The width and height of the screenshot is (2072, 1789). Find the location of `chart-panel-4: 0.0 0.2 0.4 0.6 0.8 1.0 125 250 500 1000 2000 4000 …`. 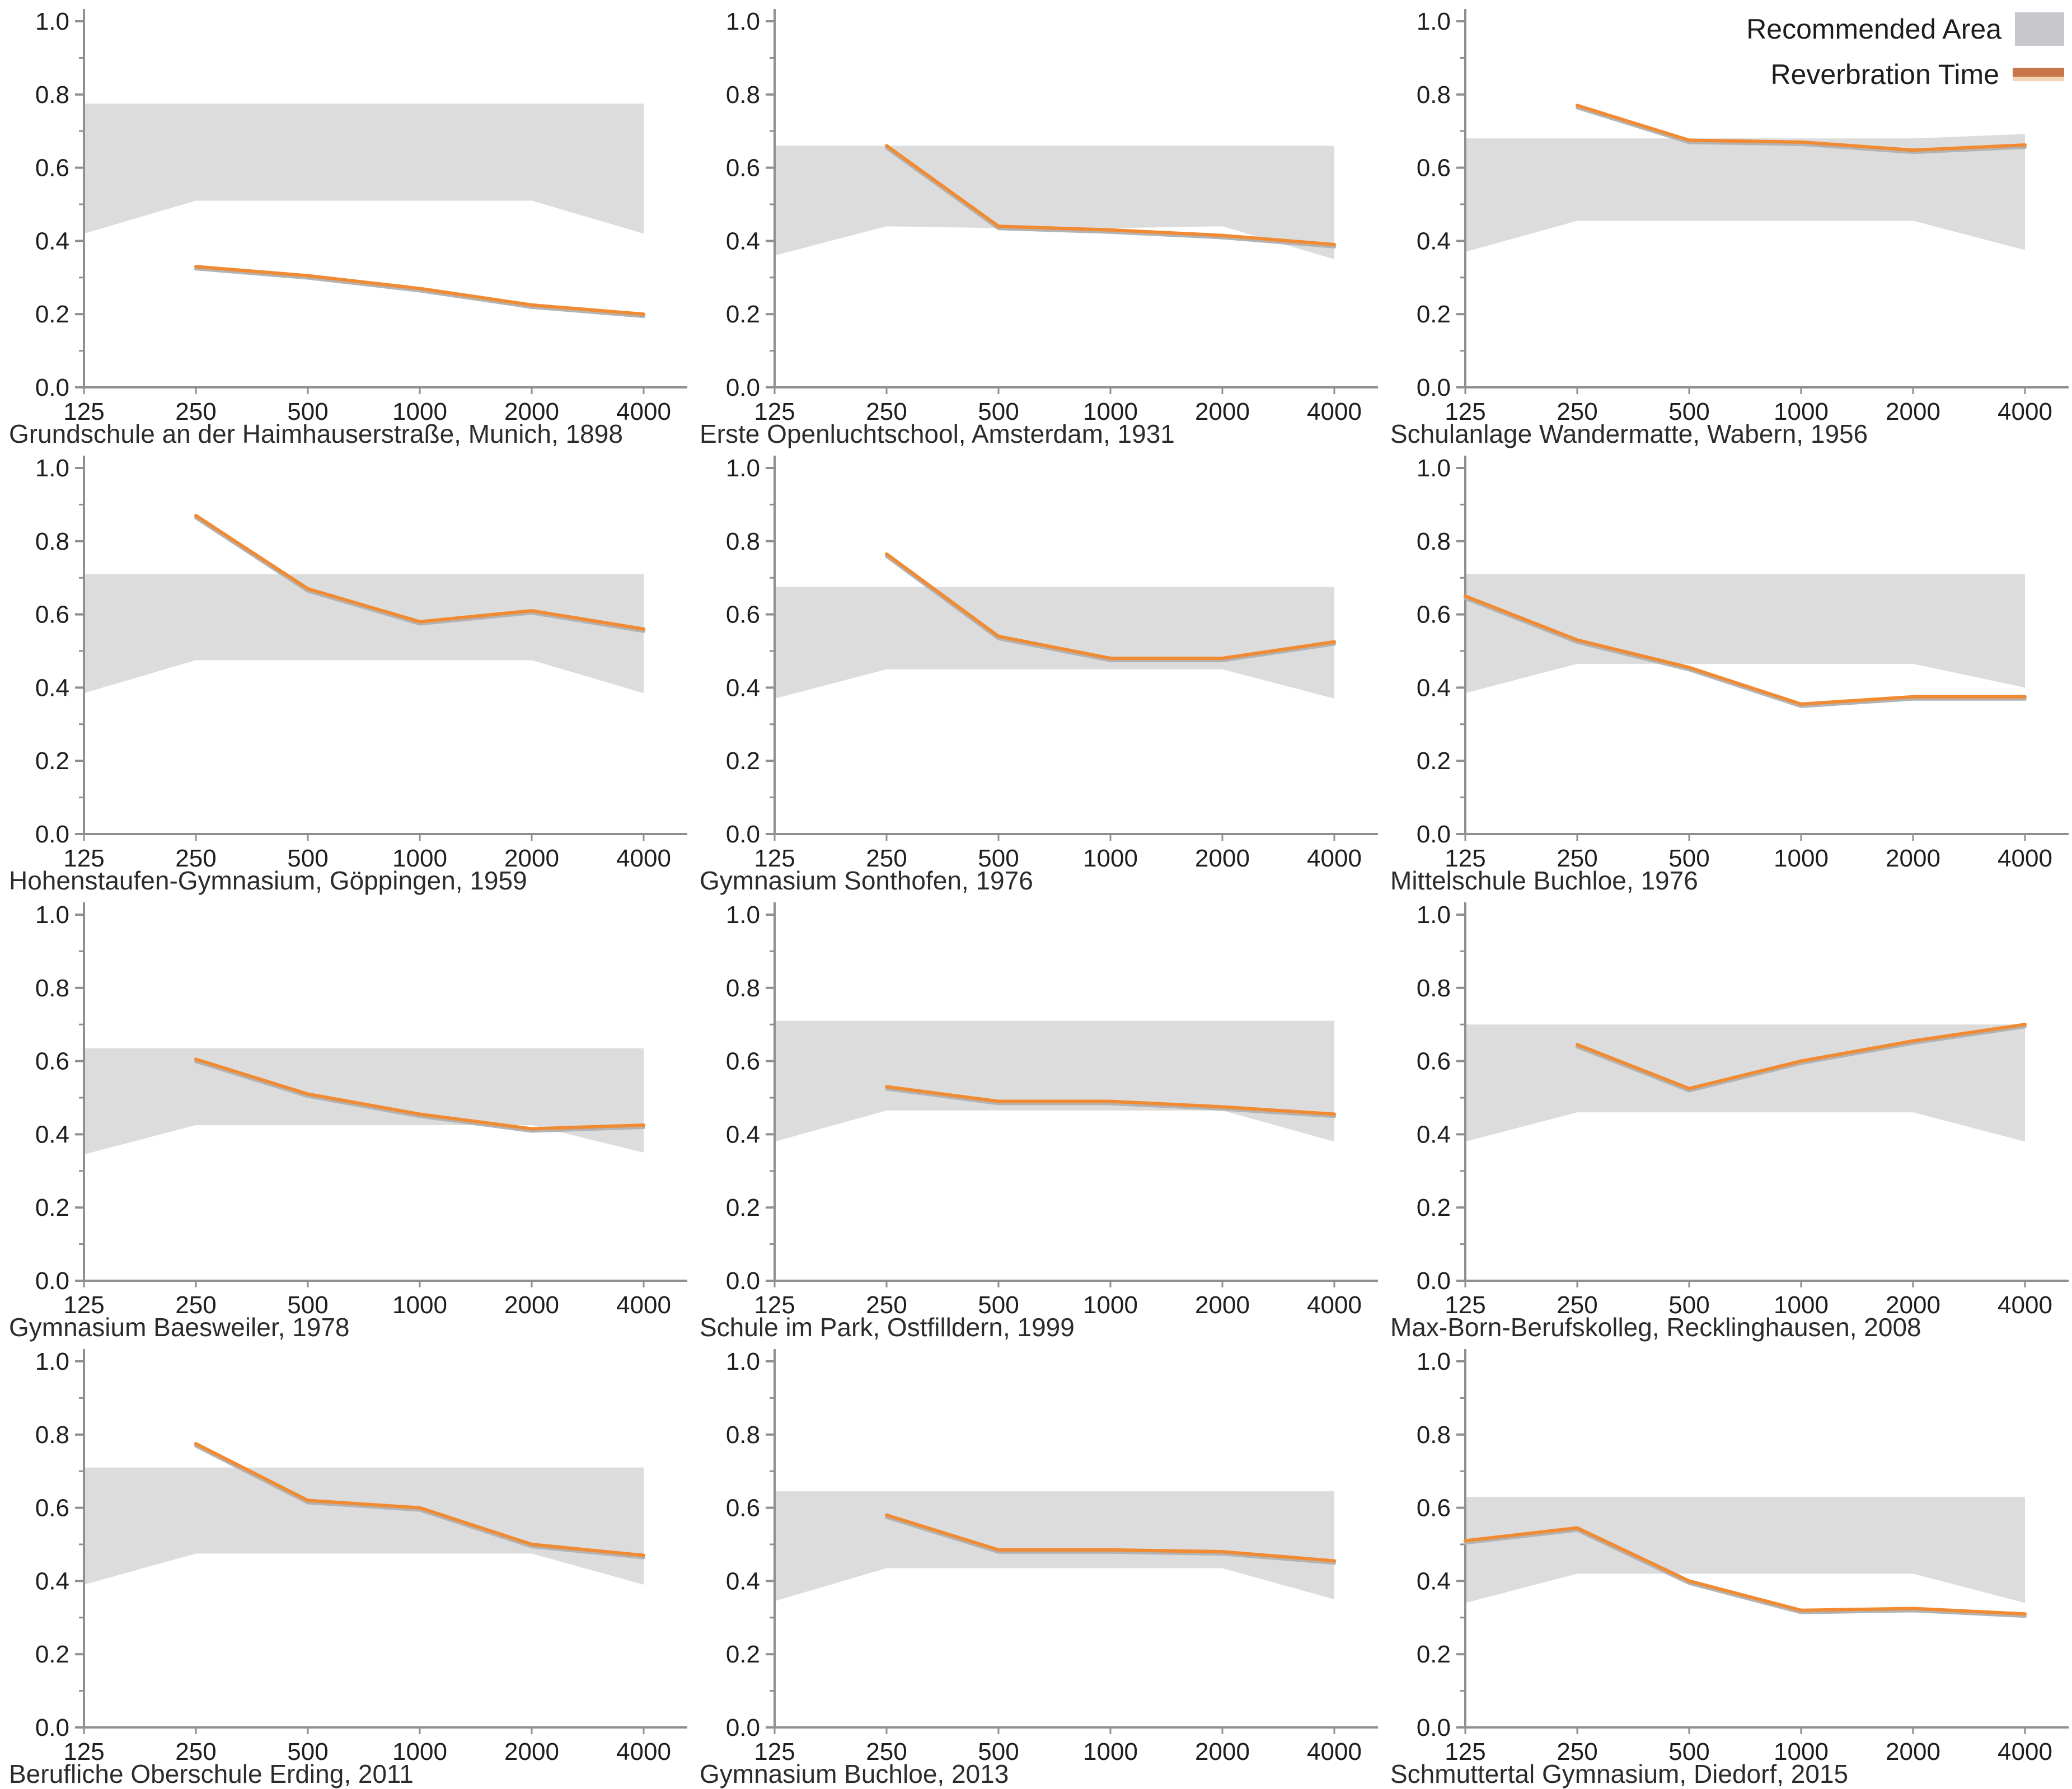

chart-panel-4: 0.0 0.2 0.4 0.6 0.8 1.0 125 250 500 1000 2000 4000 … is located at coordinates (345, 671).